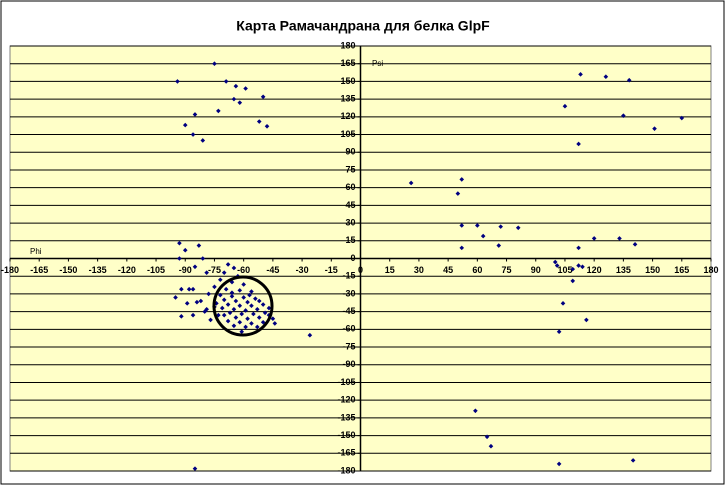 This screenshot has width=726, height=491. Describe the element at coordinates (448, 270) in the screenshot. I see `x-tick-label: 45` at that location.